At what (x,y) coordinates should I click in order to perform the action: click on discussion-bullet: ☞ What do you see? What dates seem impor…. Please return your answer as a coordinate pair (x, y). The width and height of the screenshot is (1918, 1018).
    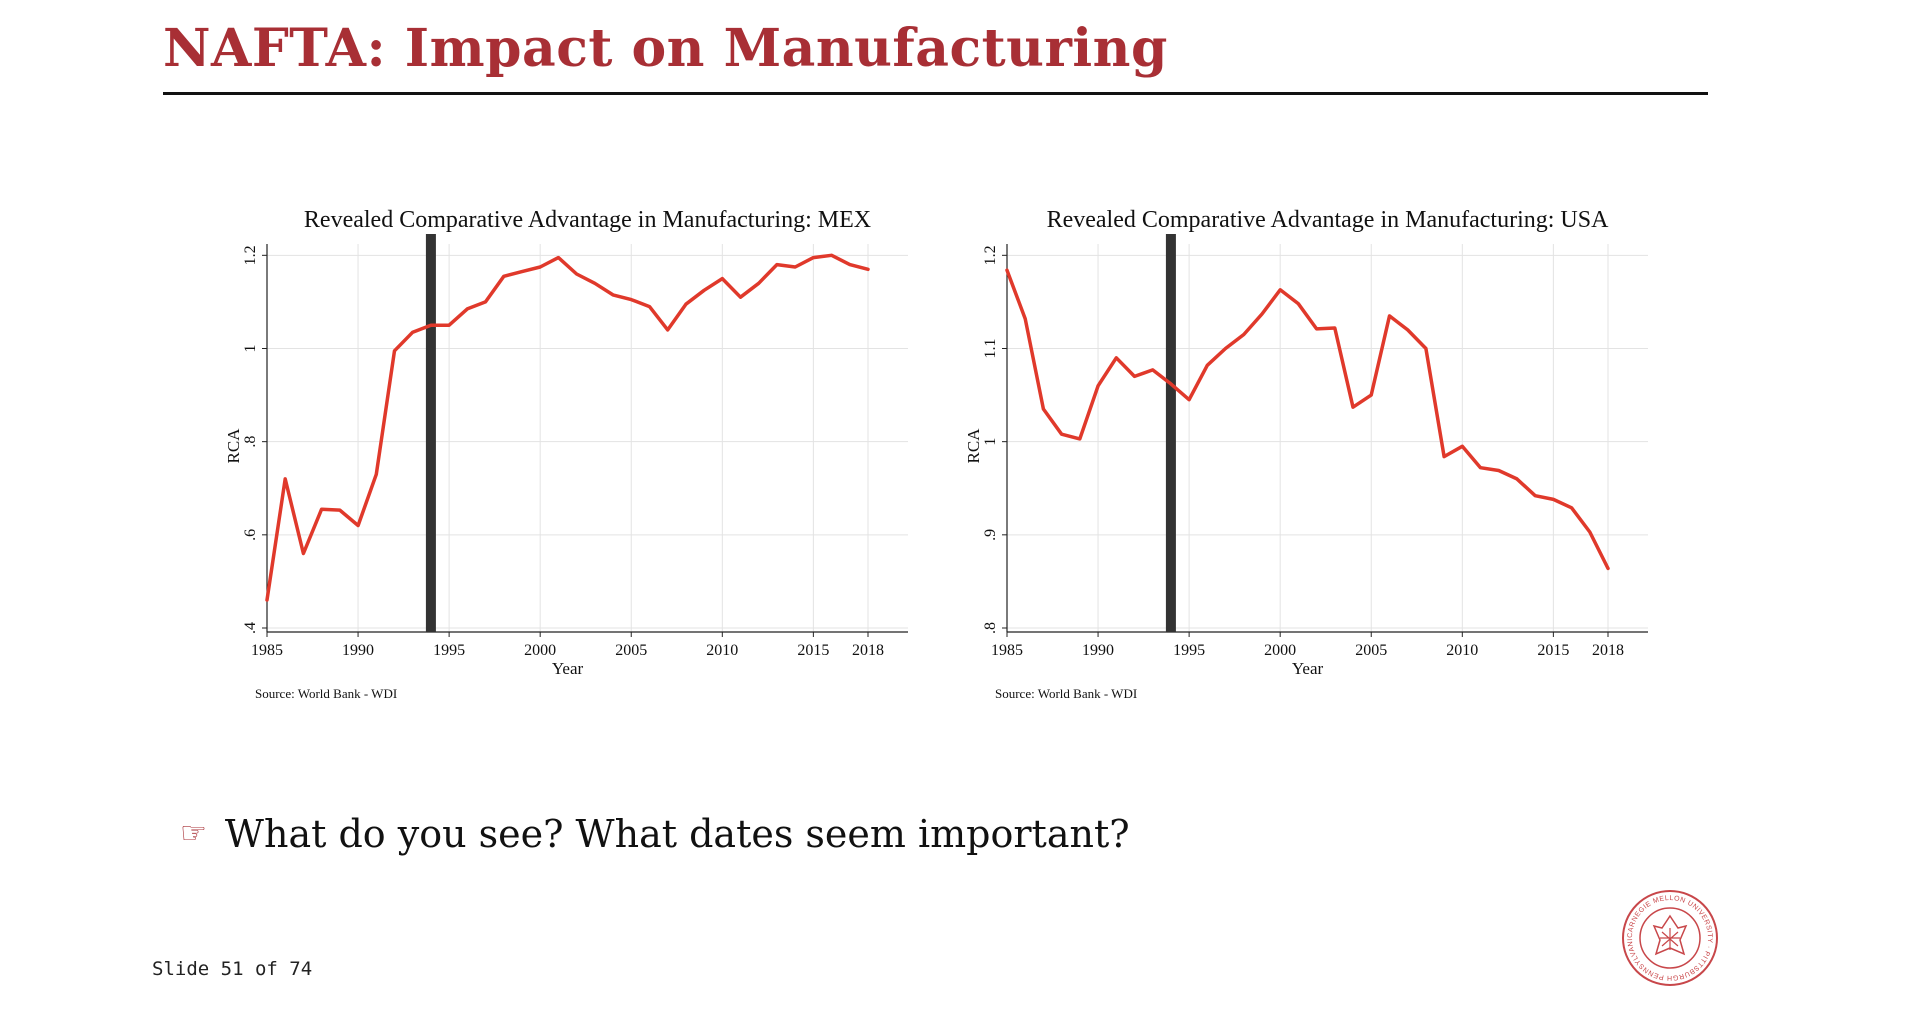
    Looking at the image, I should click on (655, 834).